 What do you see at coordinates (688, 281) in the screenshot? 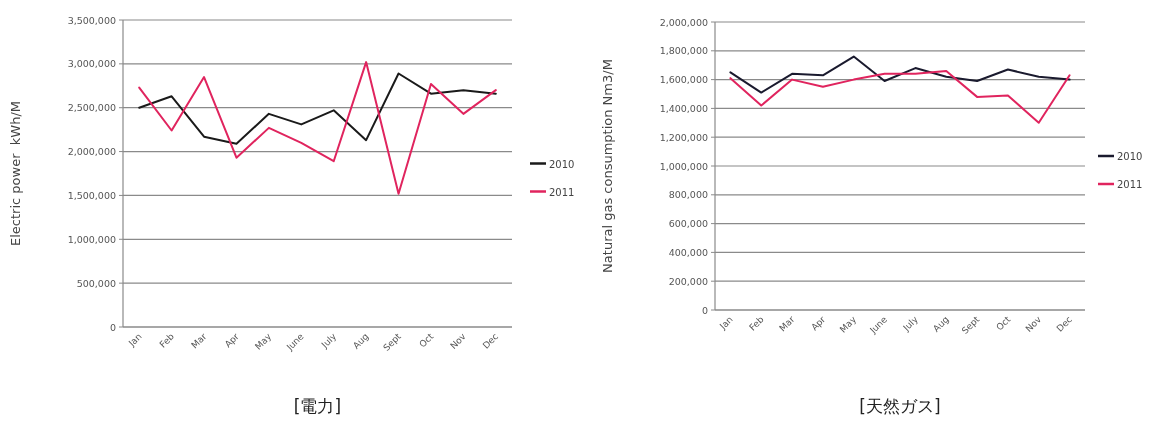
I see `y-tick-label: 200,000` at bounding box center [688, 281].